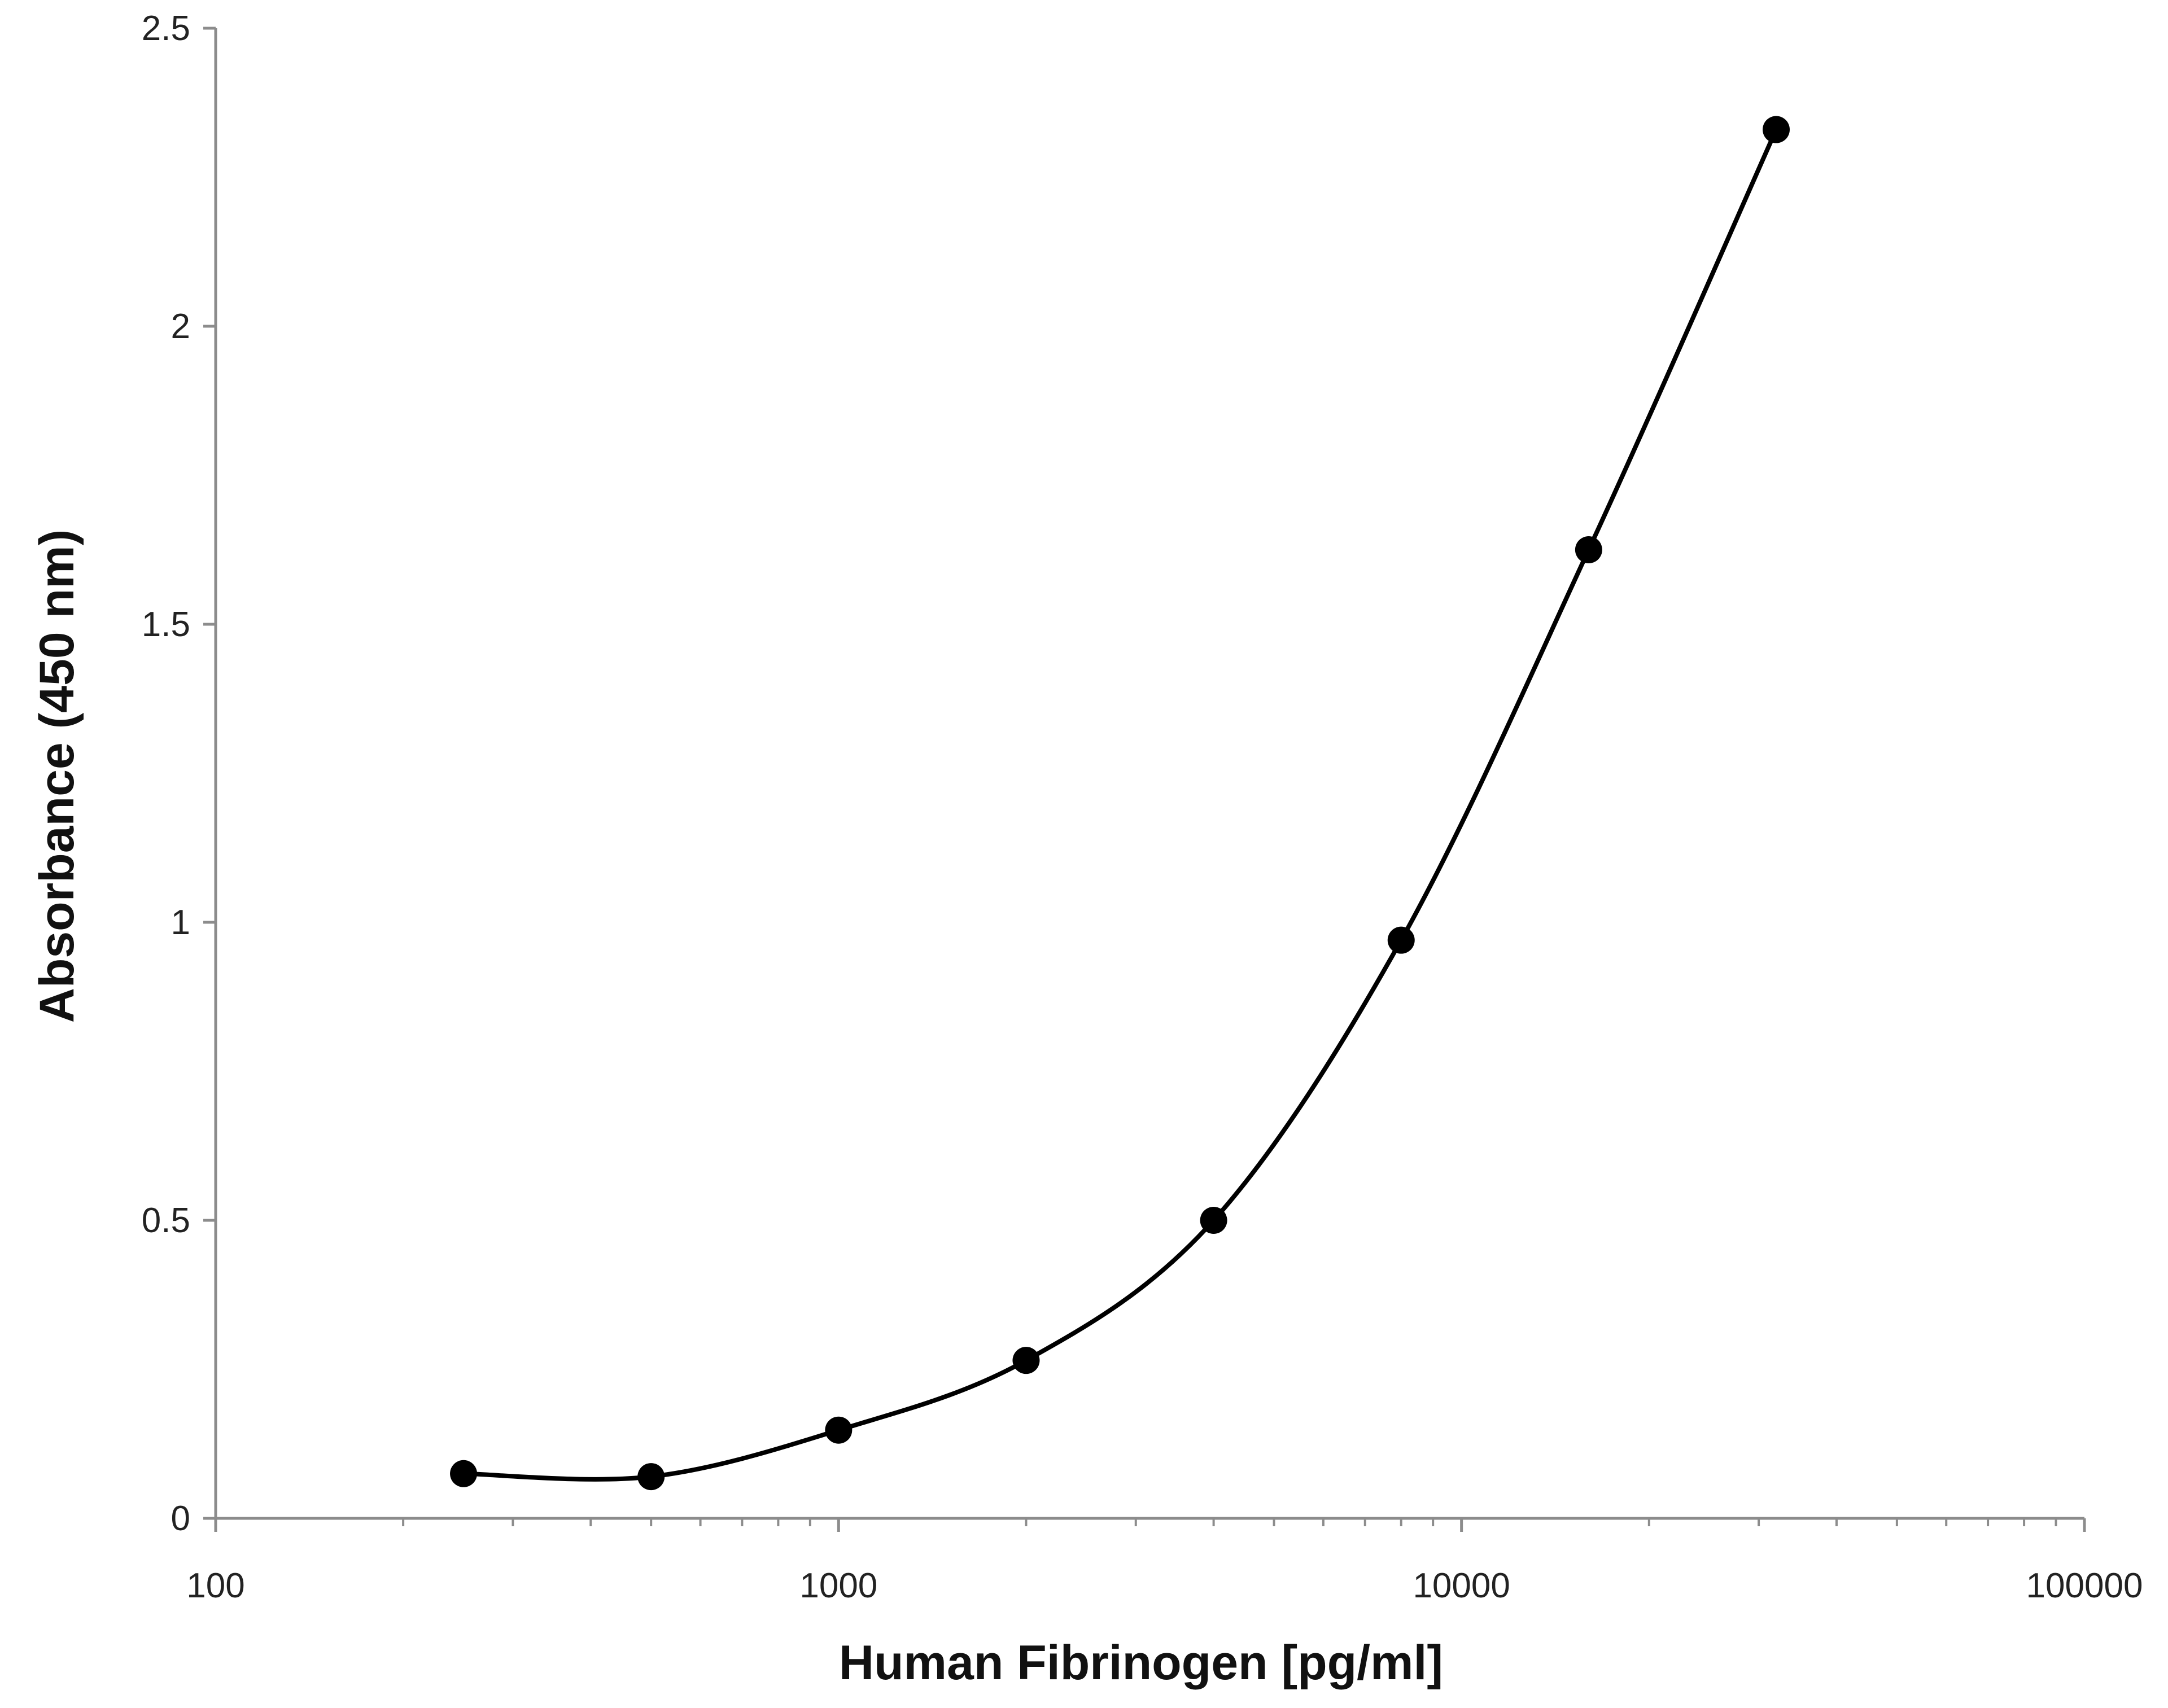 This screenshot has height=1708, width=2168. Describe the element at coordinates (1461, 1586) in the screenshot. I see `x-tick-label: 10000` at that location.